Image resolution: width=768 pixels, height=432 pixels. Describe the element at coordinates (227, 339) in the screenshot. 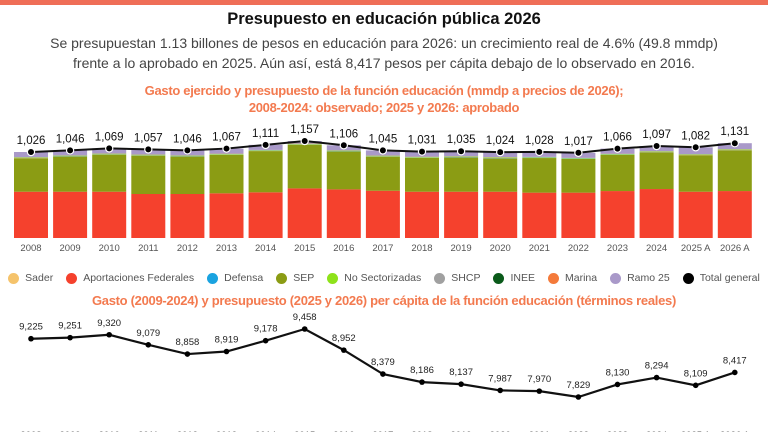

I see `per-capita-data-label: 8,919` at that location.